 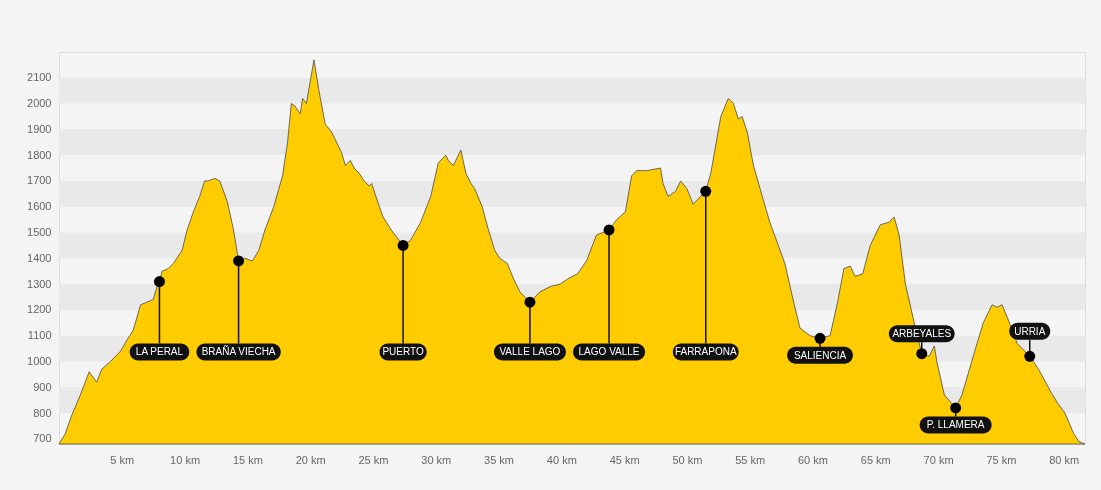 What do you see at coordinates (1001, 459) in the screenshot?
I see `x-tick-label: 75 km` at bounding box center [1001, 459].